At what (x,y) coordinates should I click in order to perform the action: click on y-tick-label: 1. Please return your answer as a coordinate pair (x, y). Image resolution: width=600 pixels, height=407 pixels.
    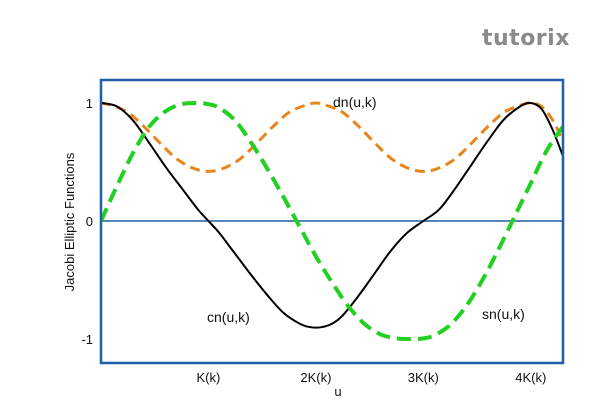
    Looking at the image, I should click on (89, 103).